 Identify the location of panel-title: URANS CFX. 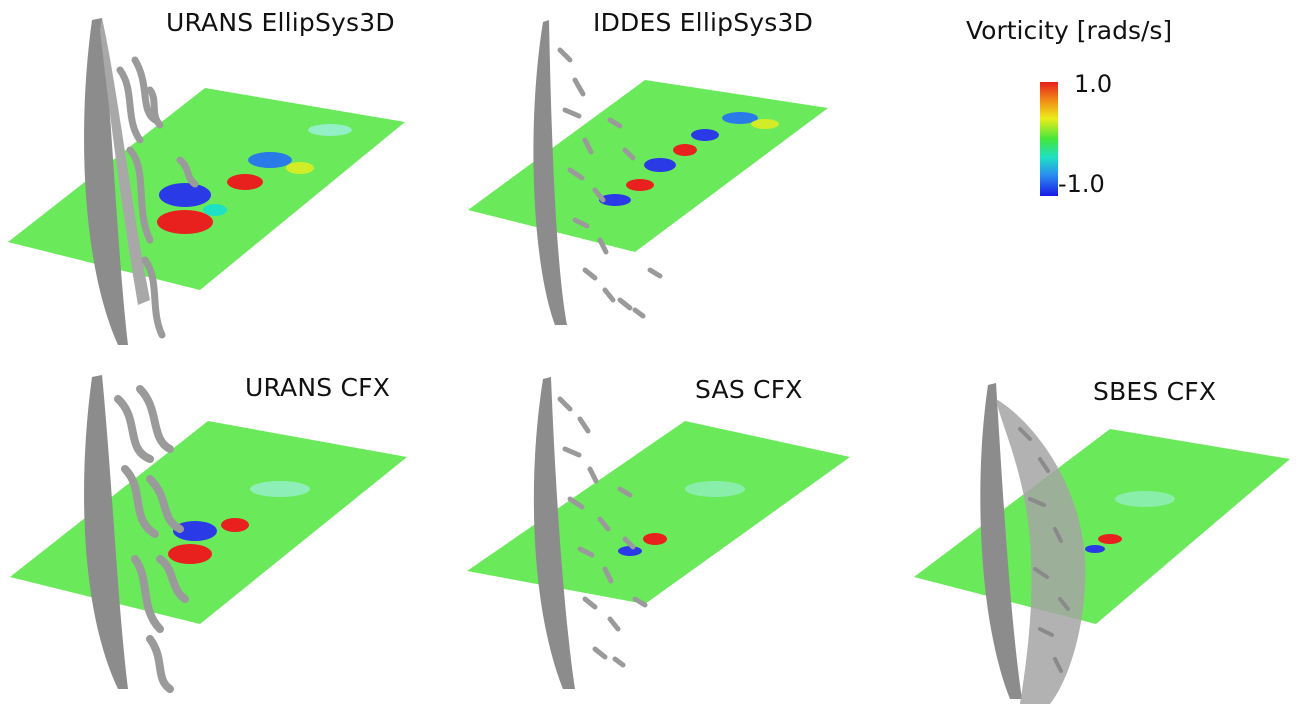
(318, 387).